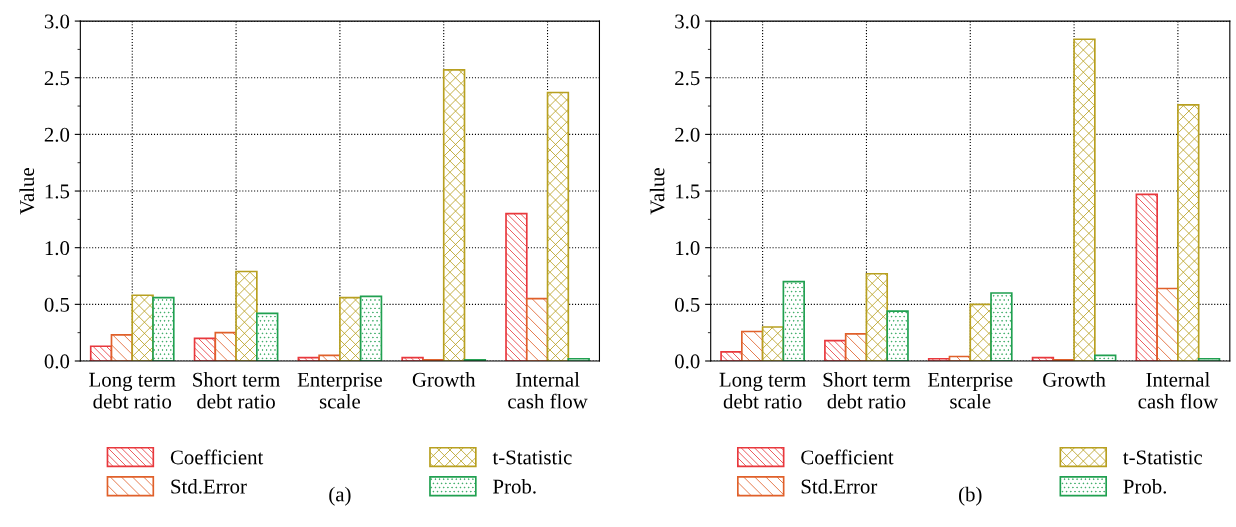 This screenshot has height=527, width=1236. I want to click on text: (b), so click(970, 496).